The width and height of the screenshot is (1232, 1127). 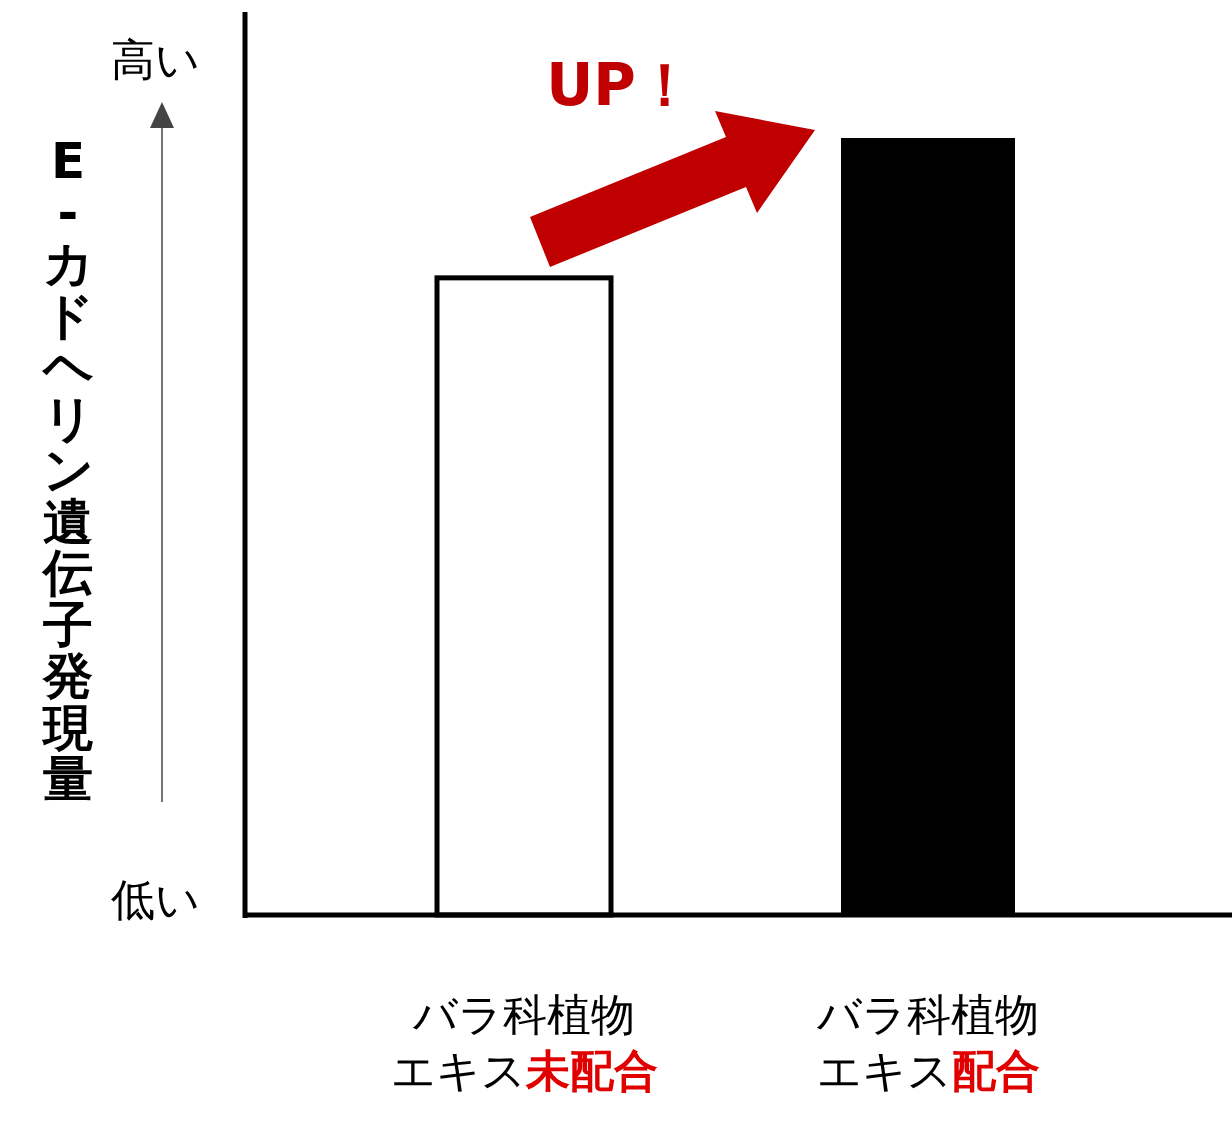 I want to click on x-tick-label: バラ科植物エキス配合, so click(x=928, y=1042).